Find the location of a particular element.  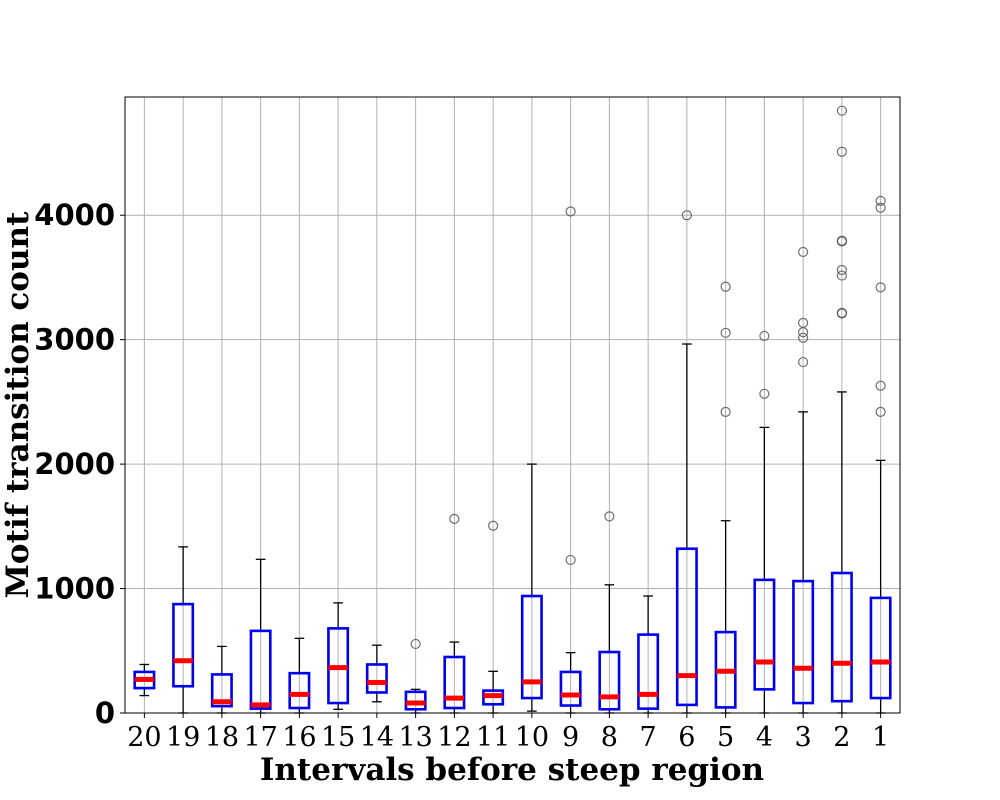

x-tick-label: 12 is located at coordinates (454, 737).